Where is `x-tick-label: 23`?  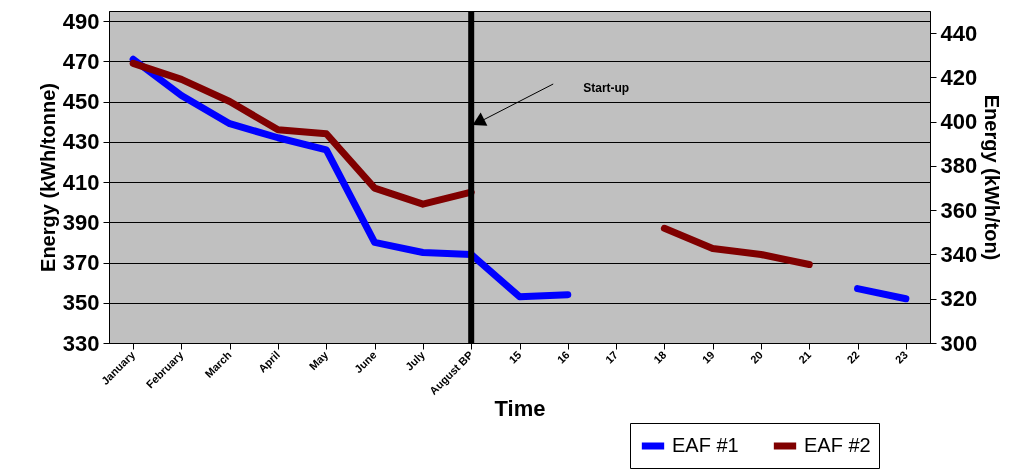
x-tick-label: 23 is located at coordinates (901, 357).